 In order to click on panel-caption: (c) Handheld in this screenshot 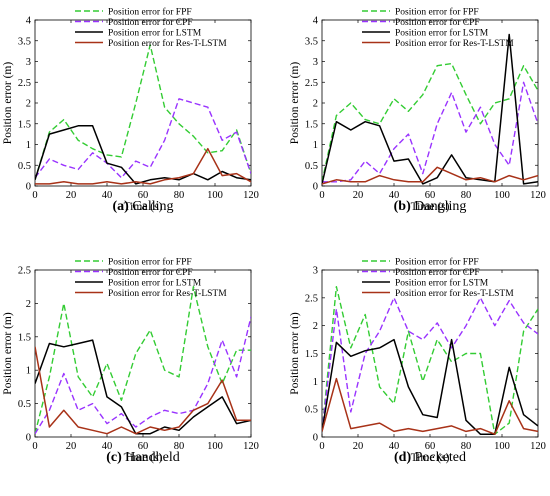, I will do `click(142, 457)`.